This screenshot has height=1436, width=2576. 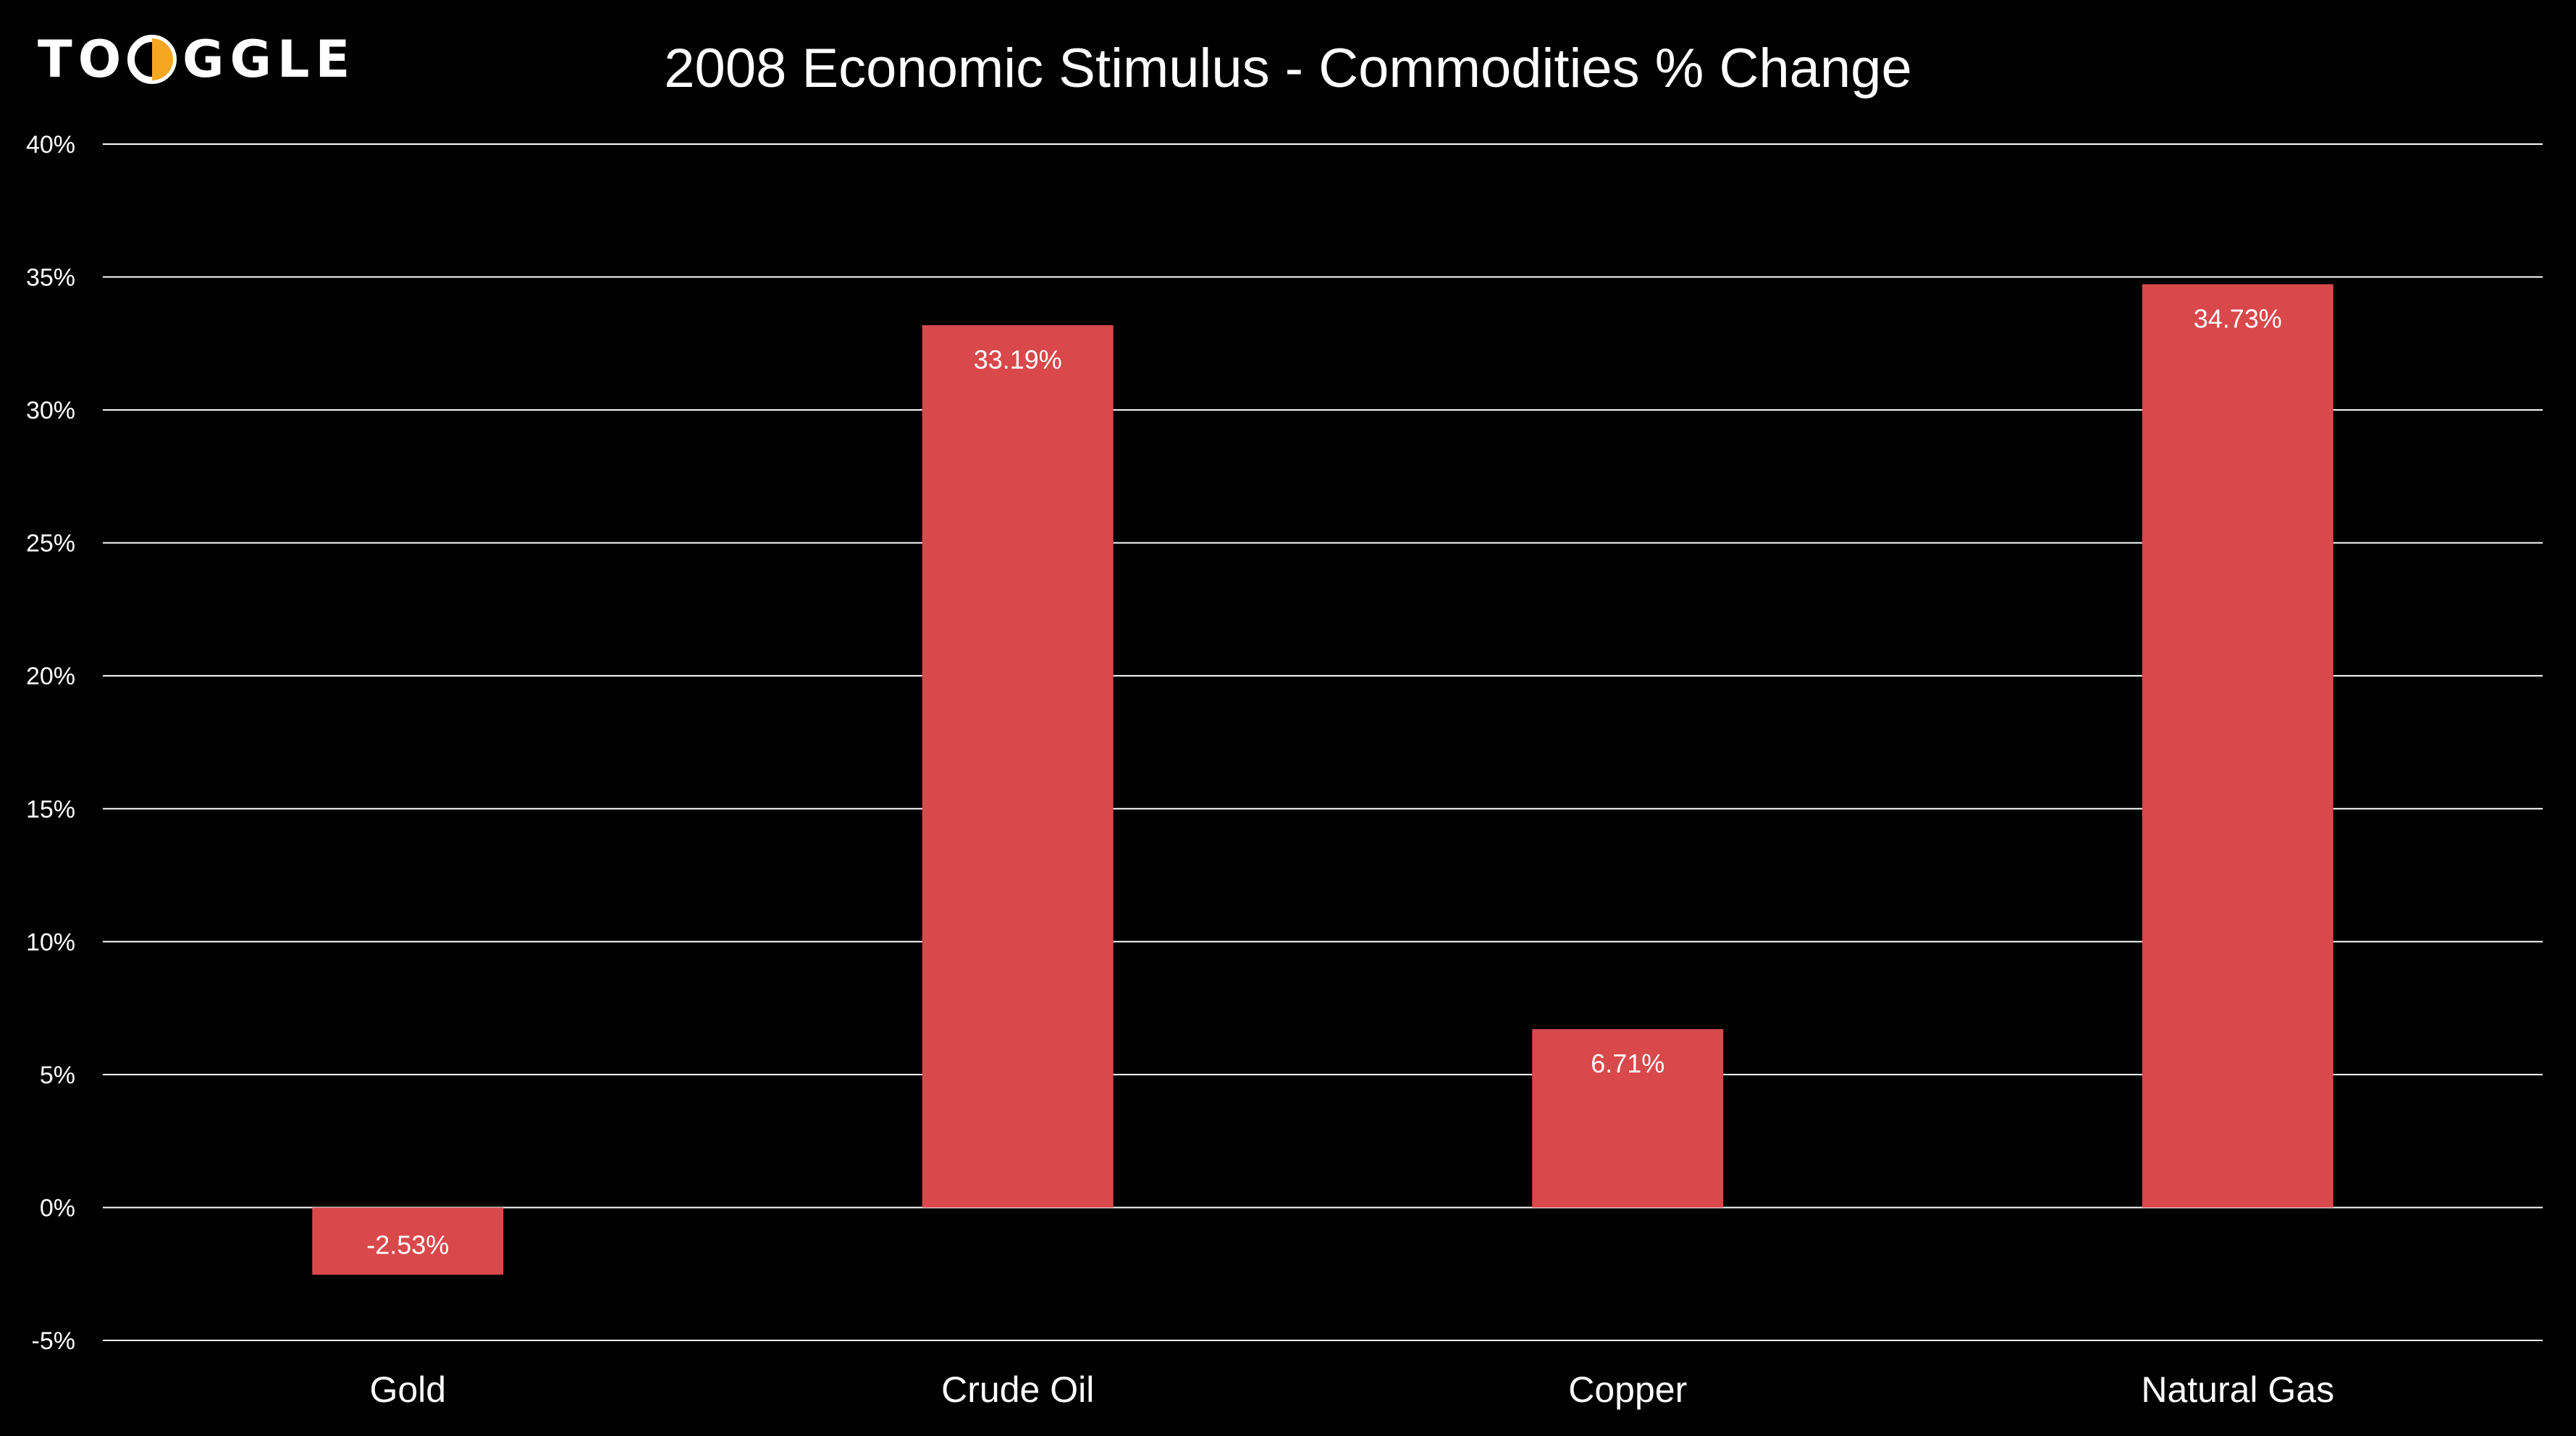 I want to click on toggle-logo: TO GGLE, so click(x=196, y=59).